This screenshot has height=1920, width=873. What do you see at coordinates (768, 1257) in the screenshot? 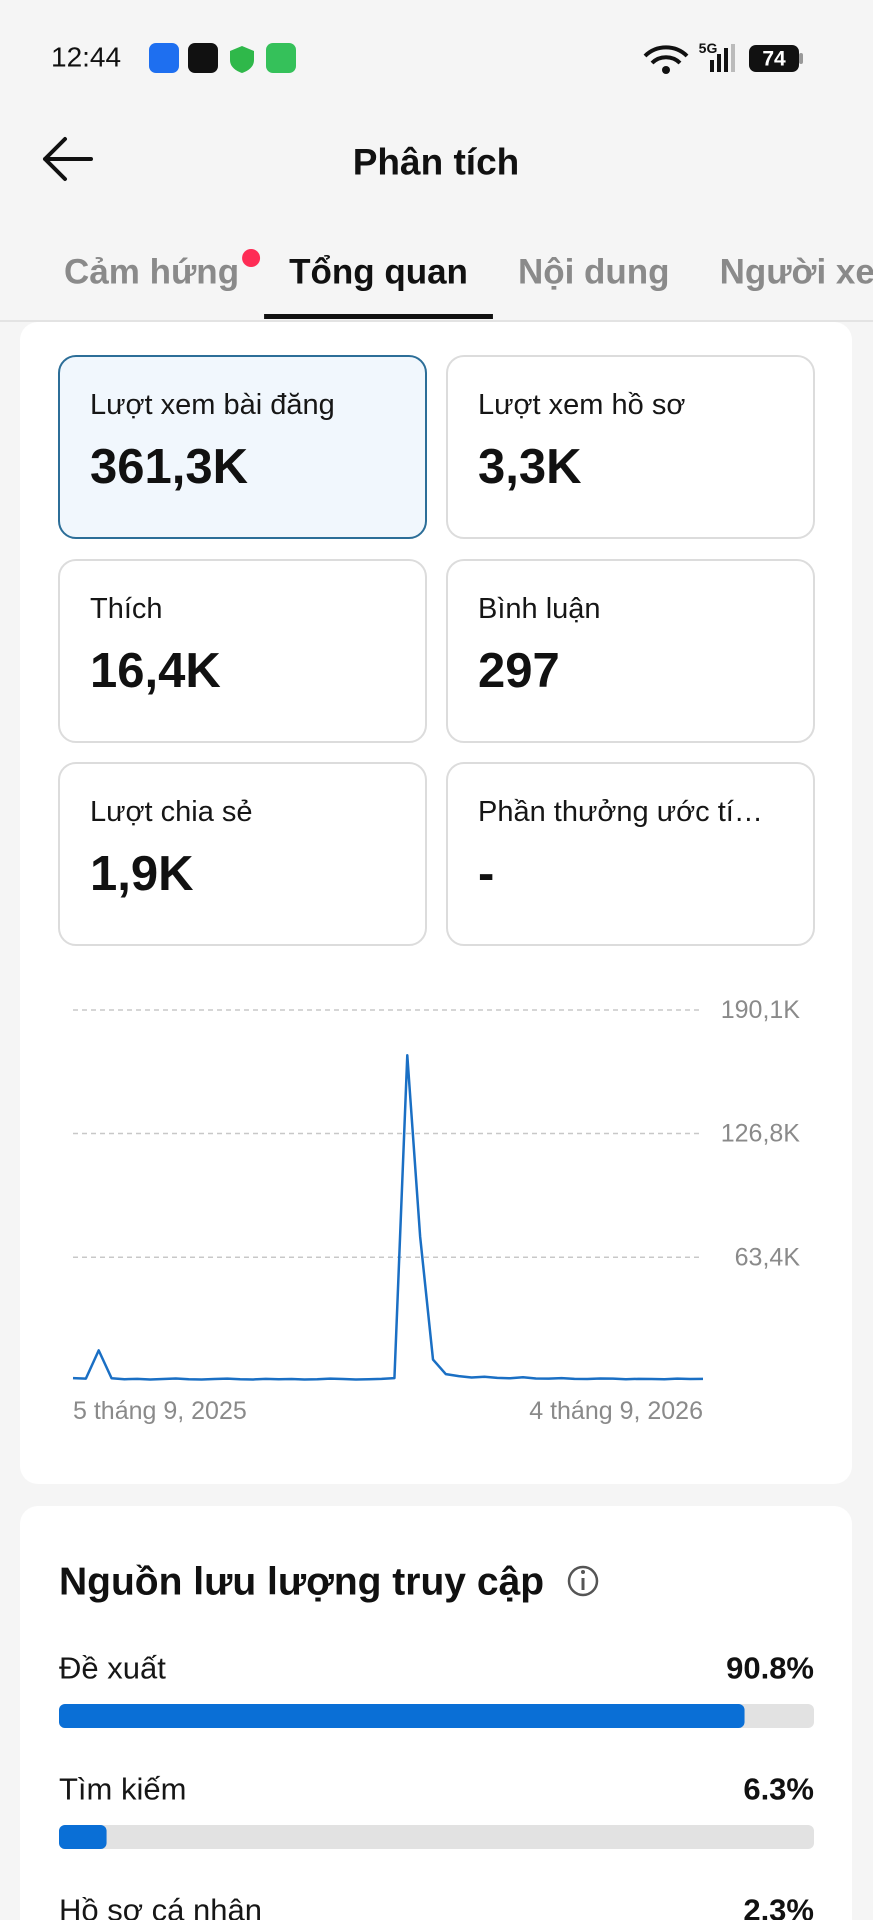
I see `y-tick-label: 63,4K` at bounding box center [768, 1257].